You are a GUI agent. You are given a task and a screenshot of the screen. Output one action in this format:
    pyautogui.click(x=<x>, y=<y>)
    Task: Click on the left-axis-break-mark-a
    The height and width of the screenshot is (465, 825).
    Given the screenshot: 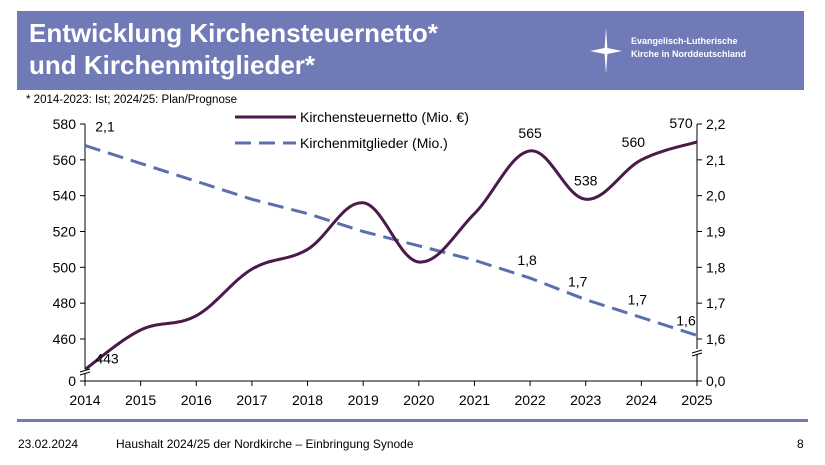 What is the action you would take?
    pyautogui.click(x=85, y=370)
    